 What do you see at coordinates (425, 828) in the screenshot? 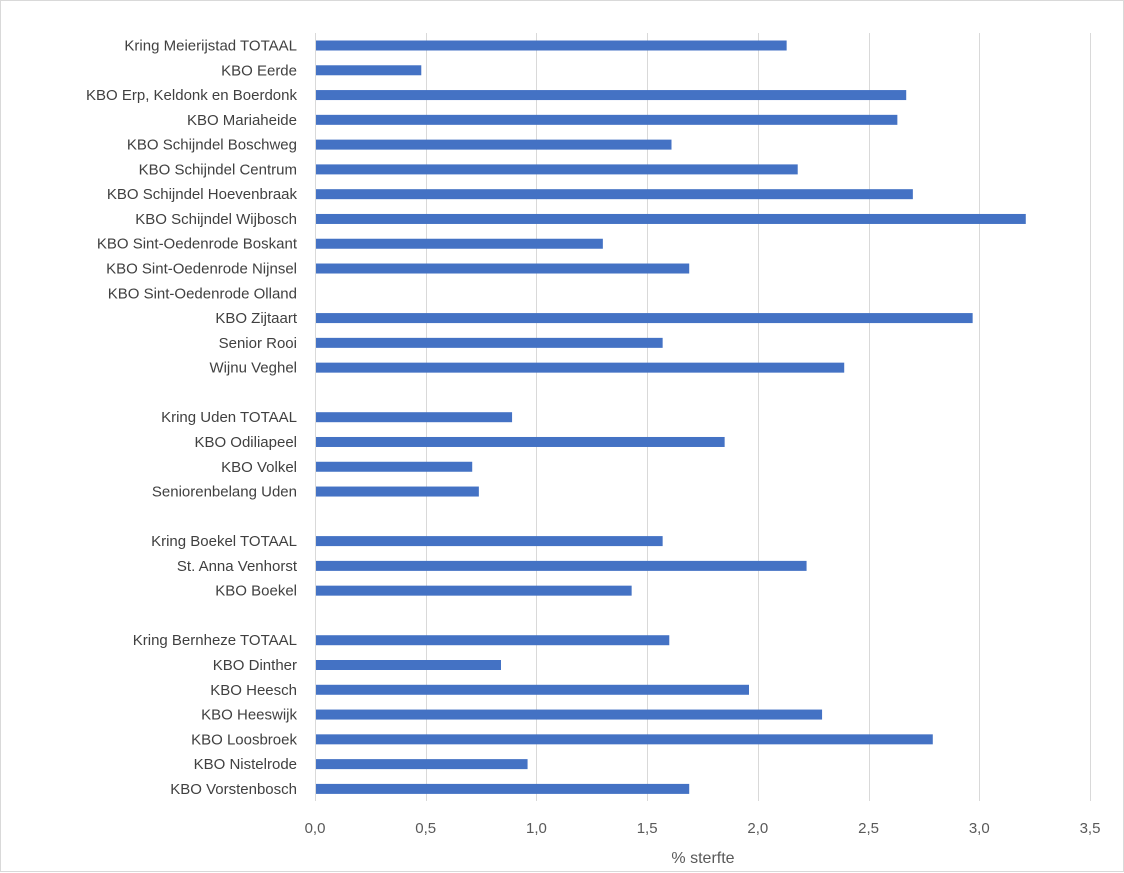
I see `x-tick-label: 0,5` at bounding box center [425, 828].